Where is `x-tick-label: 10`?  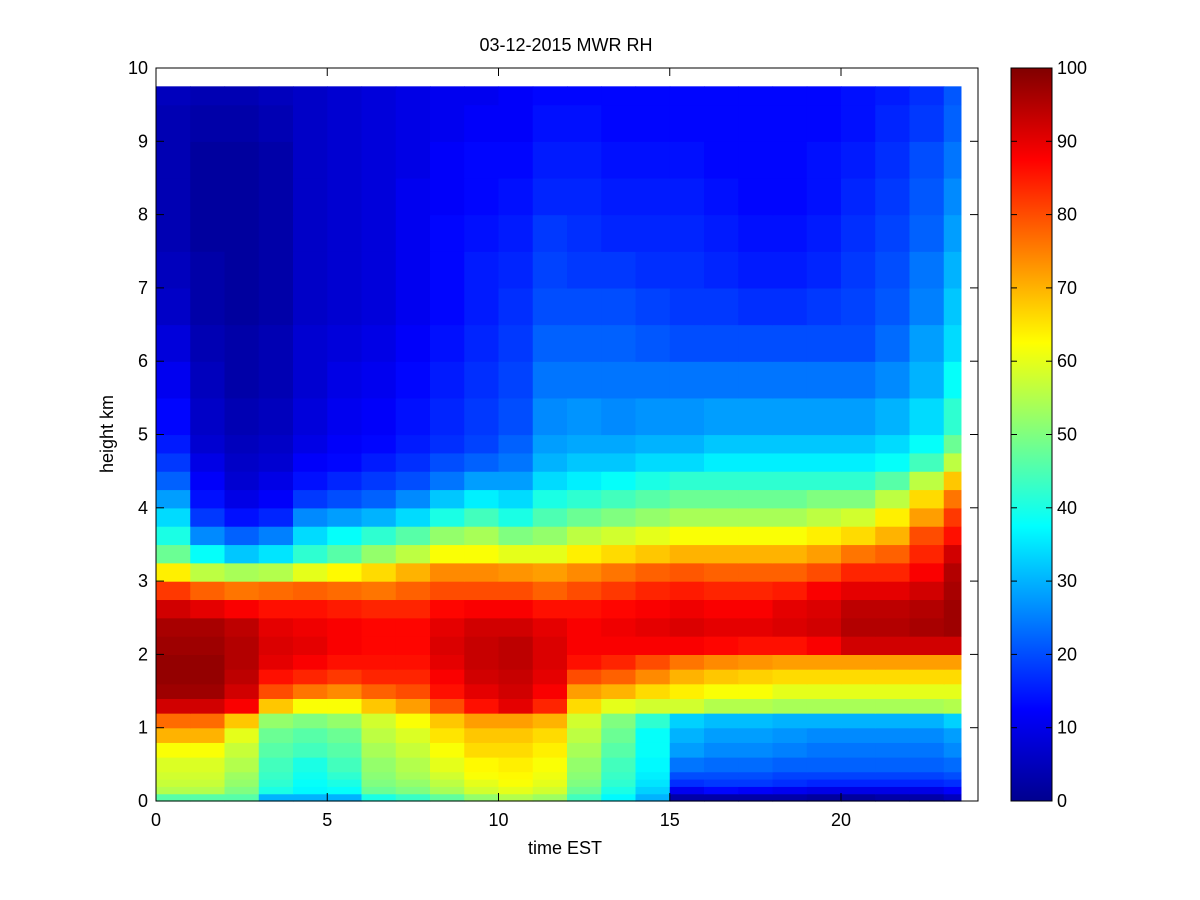
x-tick-label: 10 is located at coordinates (498, 820).